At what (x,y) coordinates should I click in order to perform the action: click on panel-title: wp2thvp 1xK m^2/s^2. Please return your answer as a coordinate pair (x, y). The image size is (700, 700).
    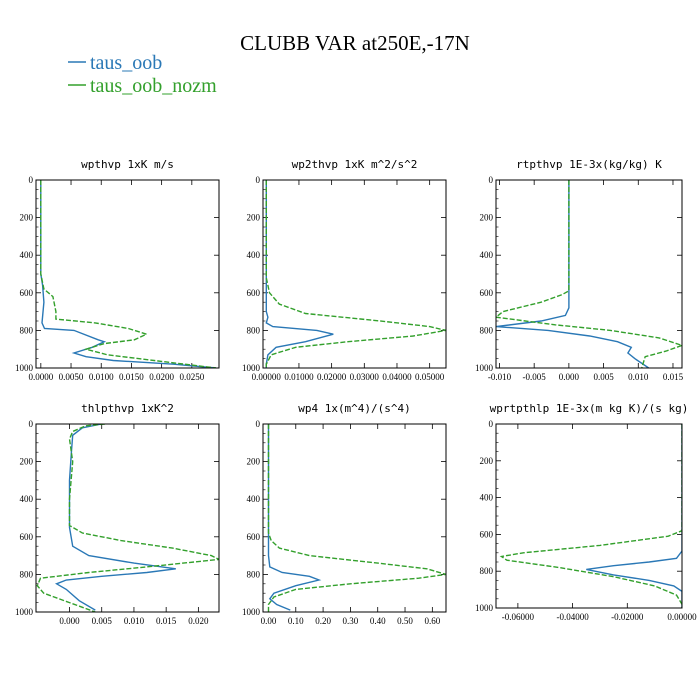
    Looking at the image, I should click on (355, 164).